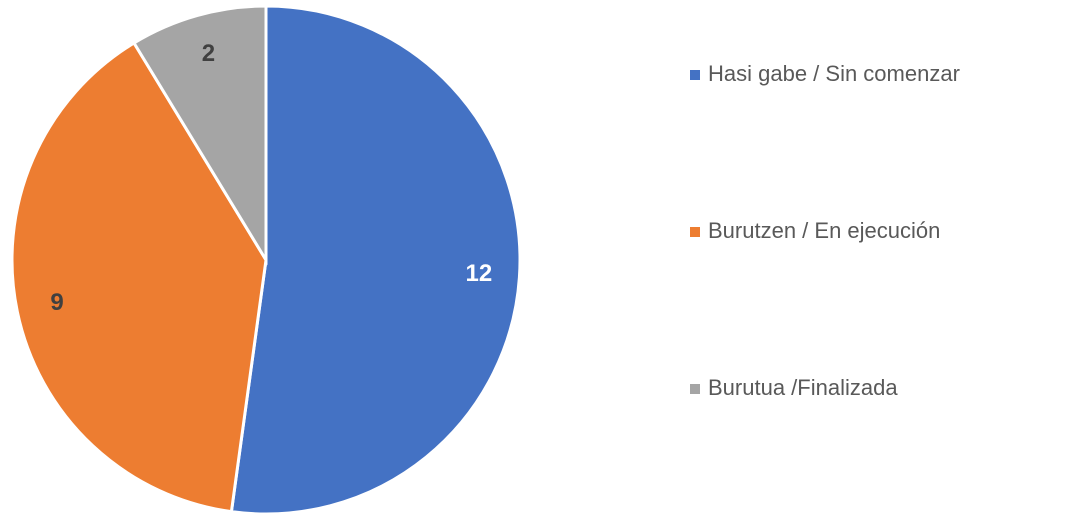  Describe the element at coordinates (199, 135) in the screenshot. I see `pie-slice` at that location.